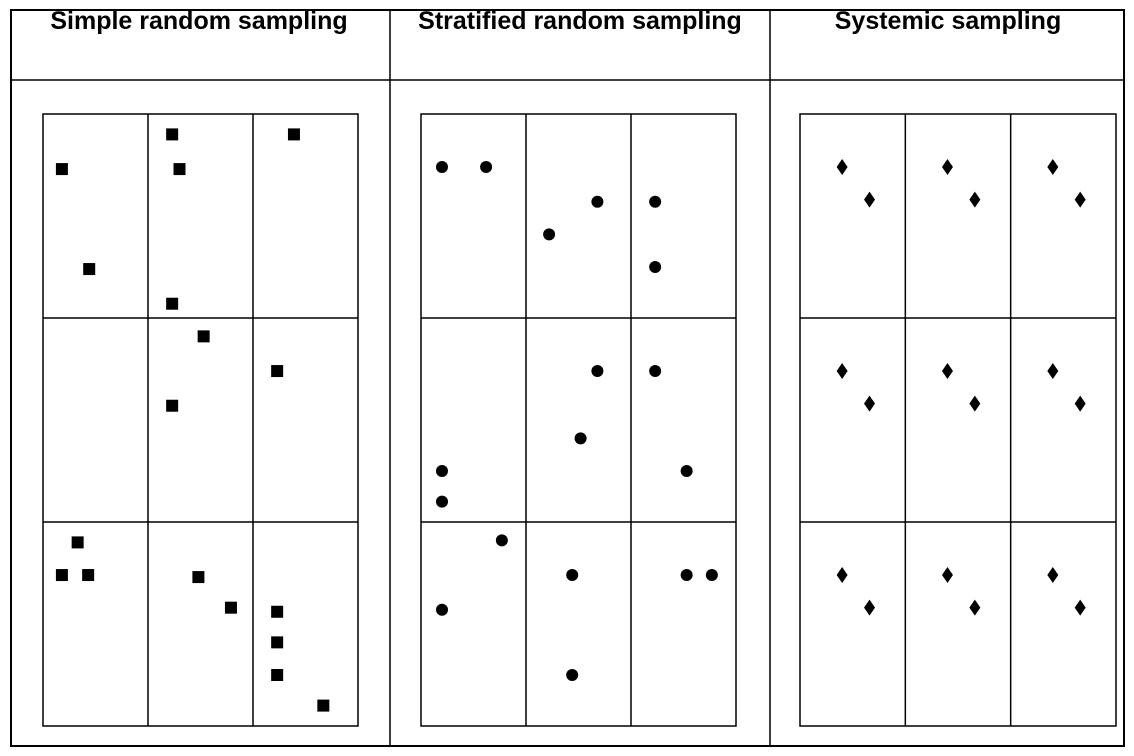 The image size is (1134, 756). What do you see at coordinates (199, 21) in the screenshot?
I see `header-simple-random-sampling: Simple random sampling` at bounding box center [199, 21].